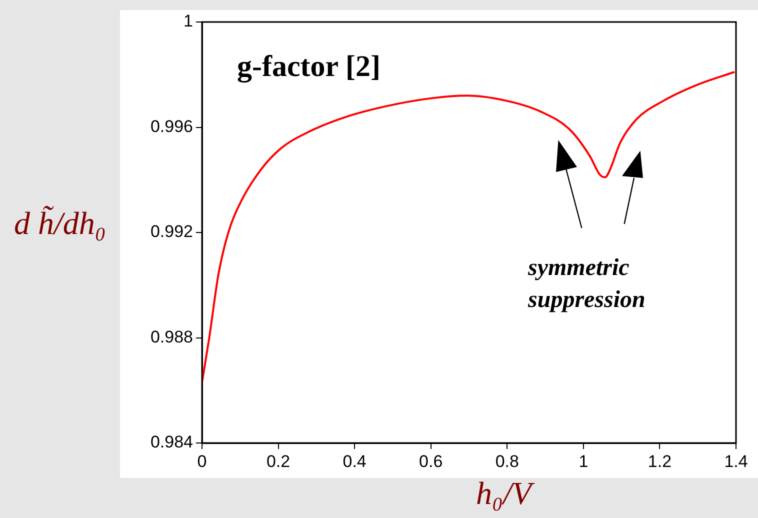 The image size is (758, 518). What do you see at coordinates (171, 442) in the screenshot?
I see `y-tick-label: 0.984` at bounding box center [171, 442].